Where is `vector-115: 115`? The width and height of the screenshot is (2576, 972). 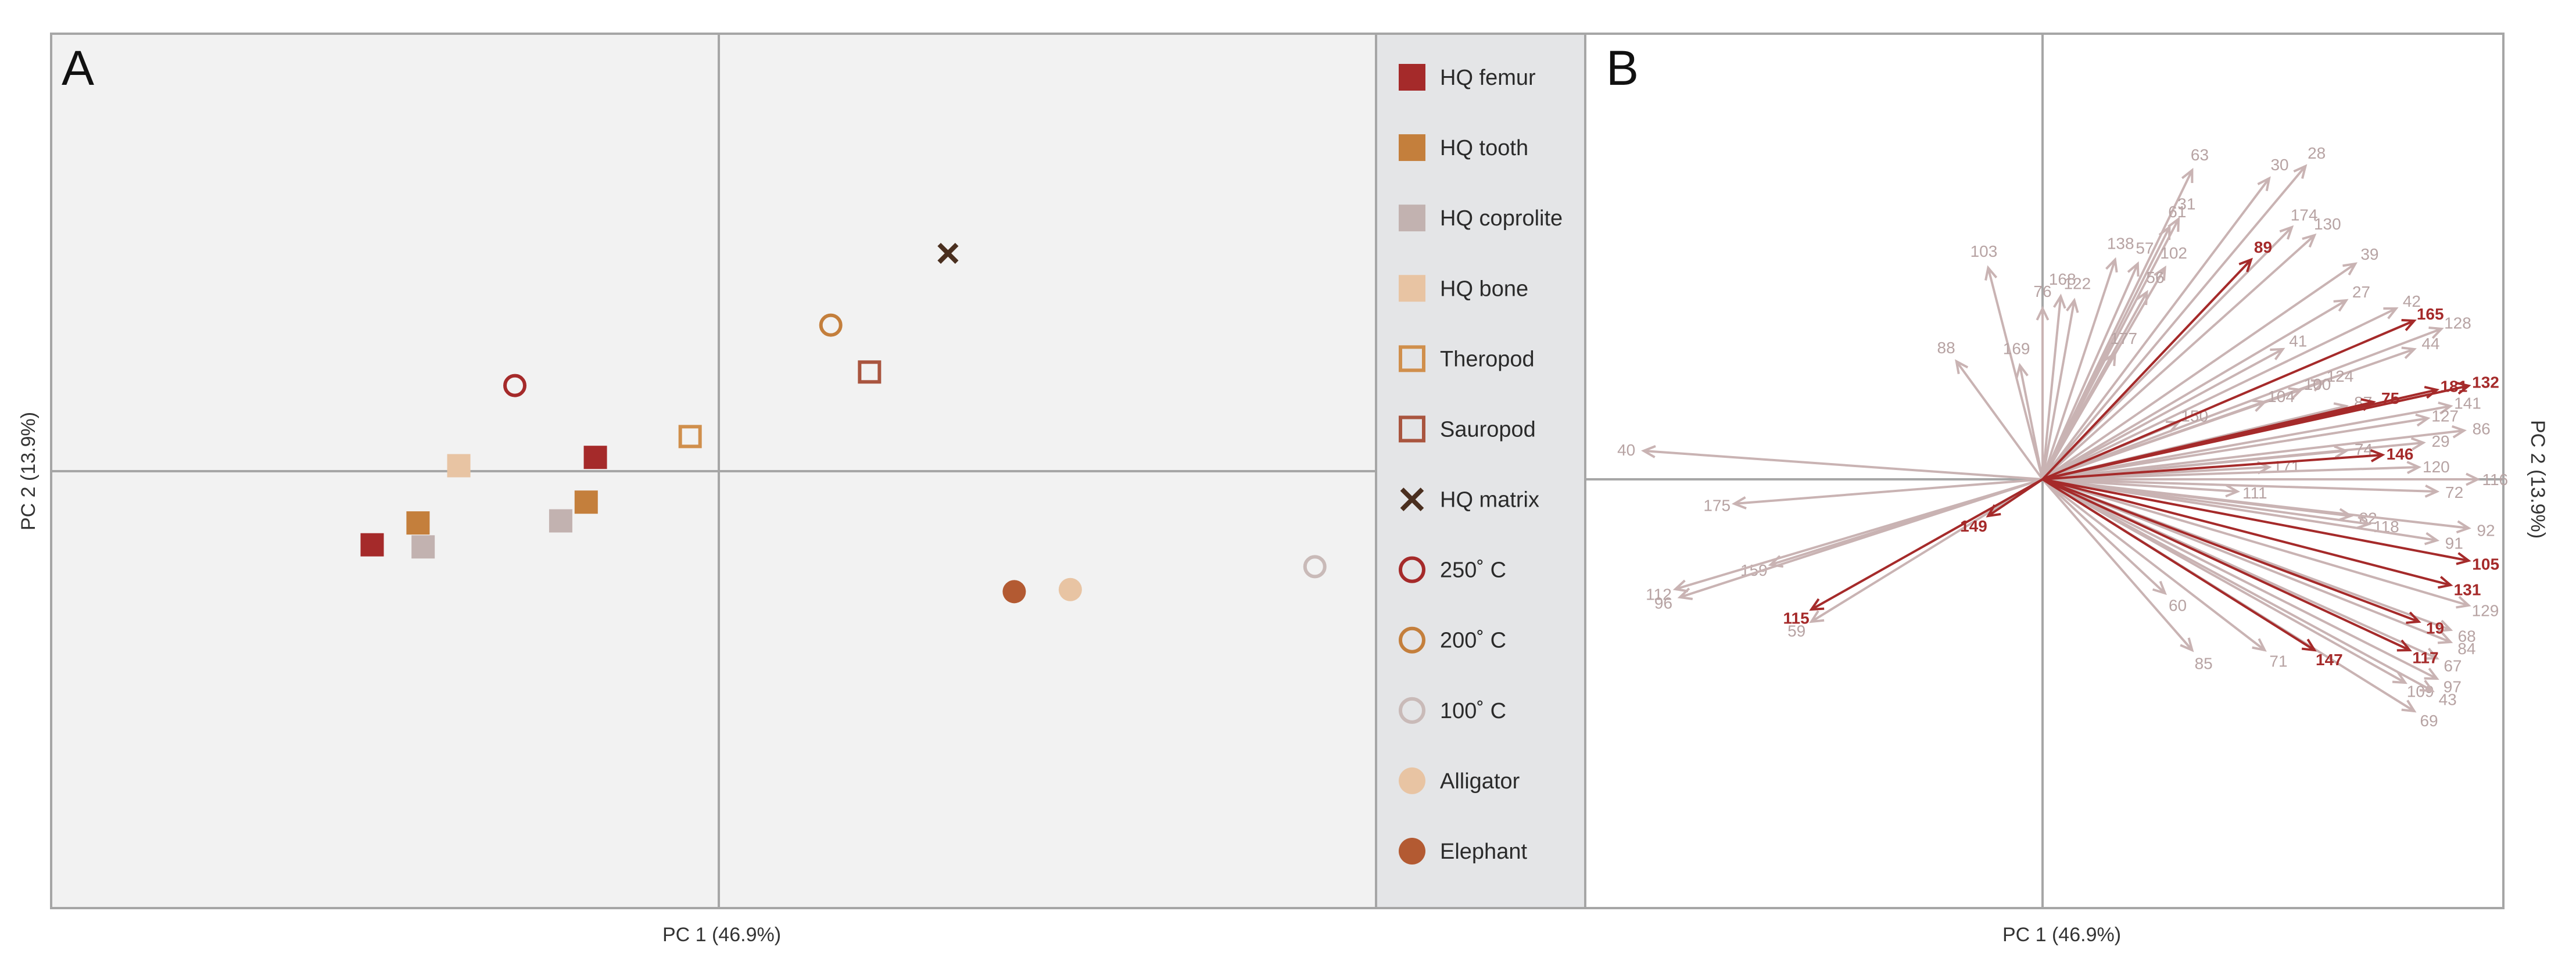 vector-115: 115 is located at coordinates (1913, 552).